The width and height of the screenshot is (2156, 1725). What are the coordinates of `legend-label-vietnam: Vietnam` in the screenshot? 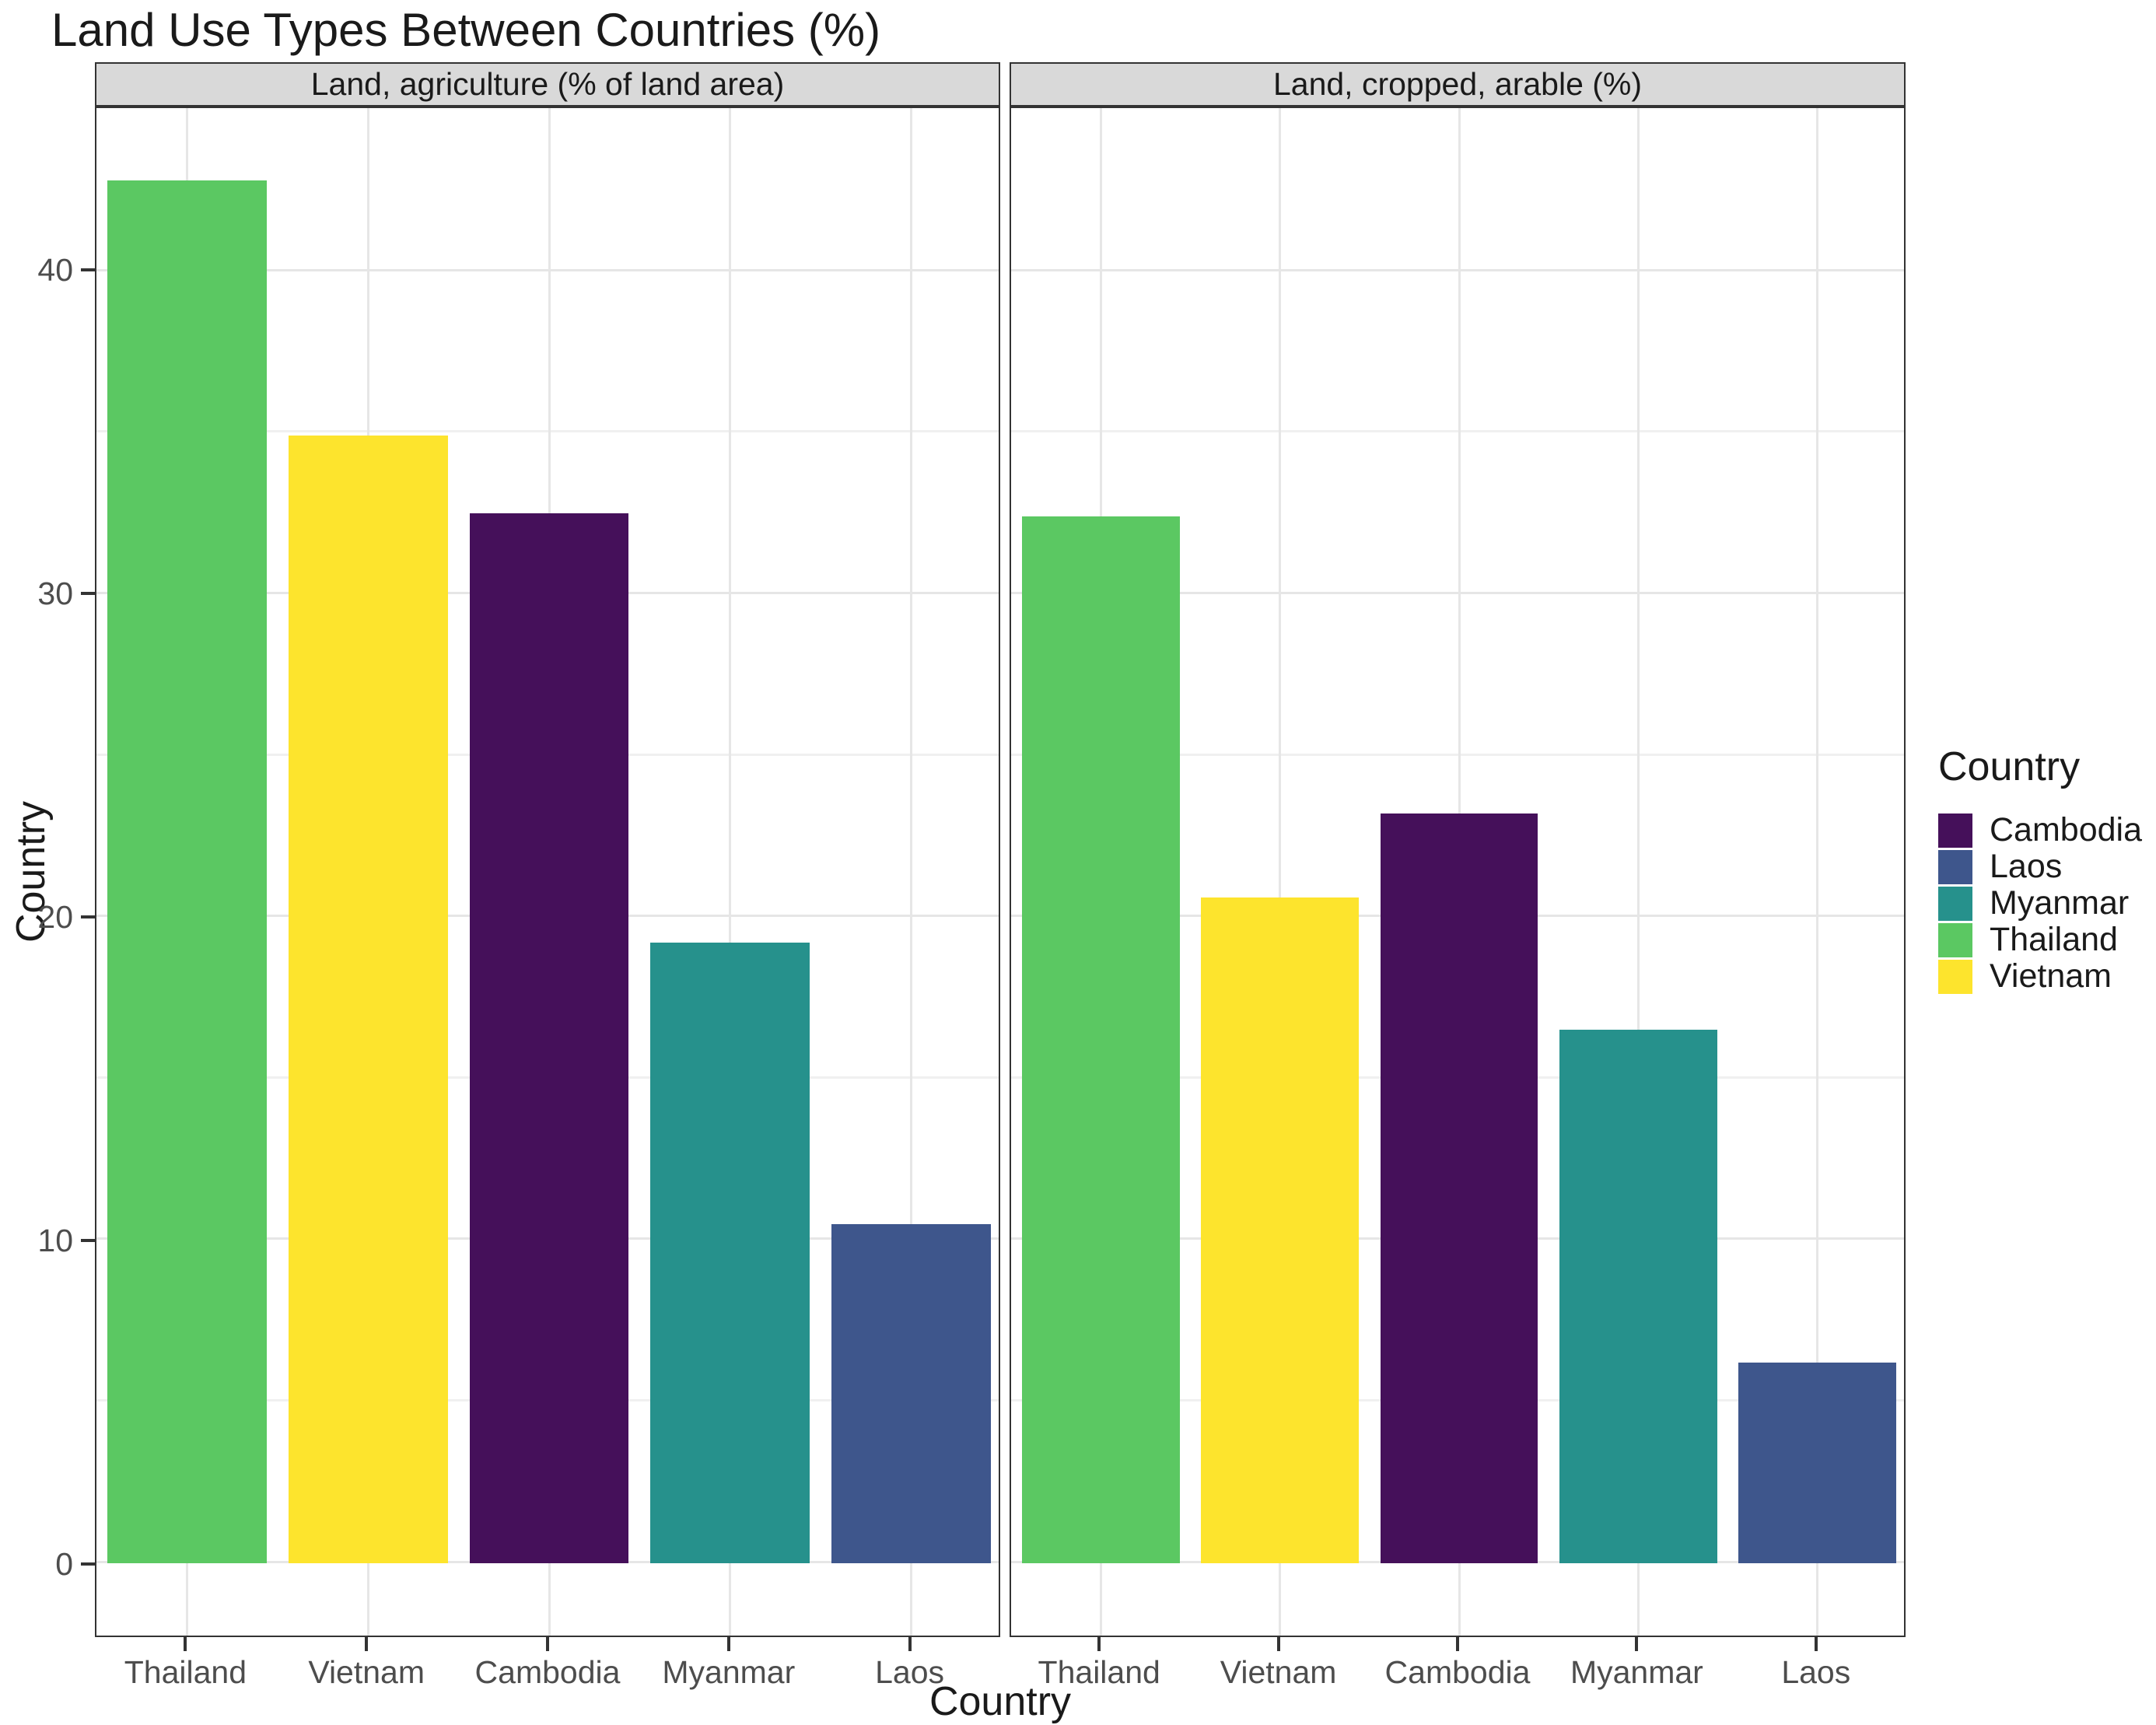 It's located at (2051, 976).